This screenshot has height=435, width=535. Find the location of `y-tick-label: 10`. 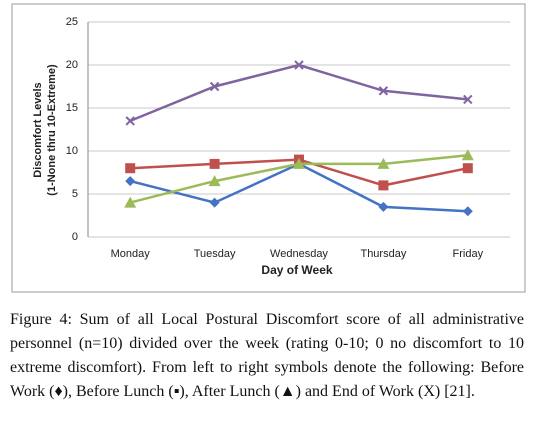

y-tick-label: 10 is located at coordinates (72, 151).